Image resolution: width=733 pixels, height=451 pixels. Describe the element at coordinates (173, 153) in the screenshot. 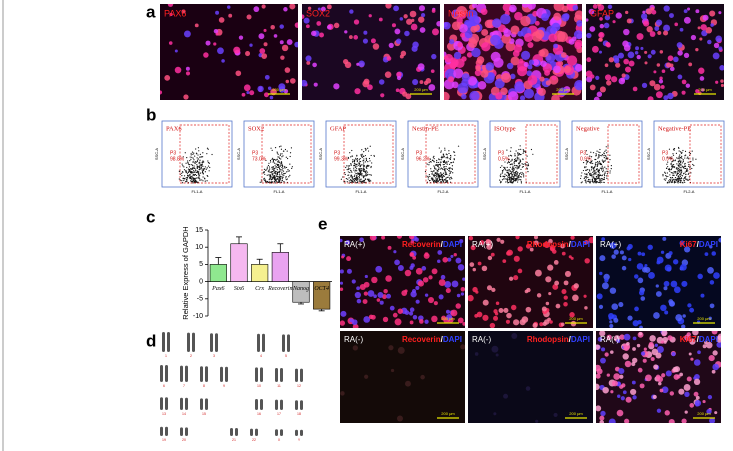

I see `gate-name: P3` at that location.